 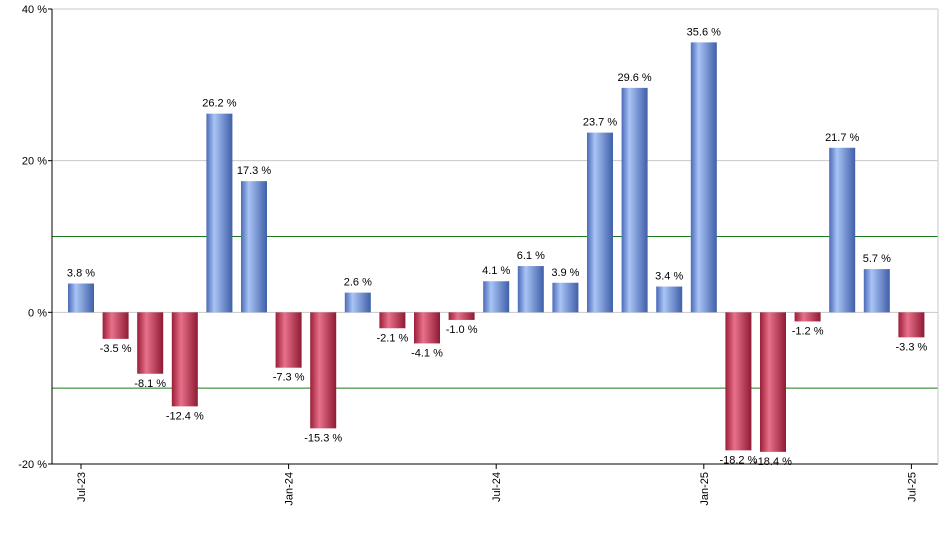 What do you see at coordinates (289, 378) in the screenshot?
I see `data-label: -7.3 %` at bounding box center [289, 378].